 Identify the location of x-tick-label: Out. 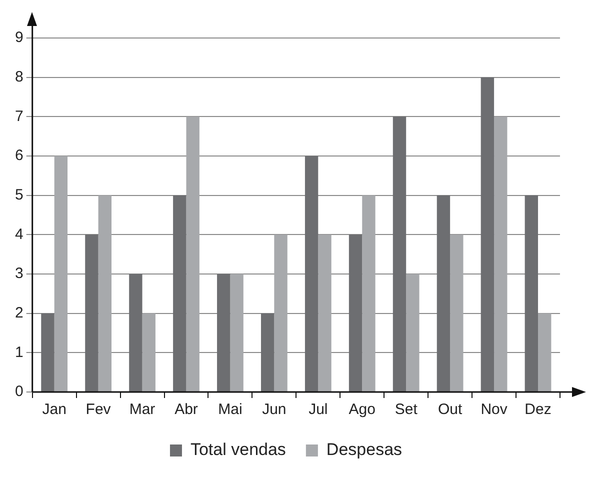
(450, 409).